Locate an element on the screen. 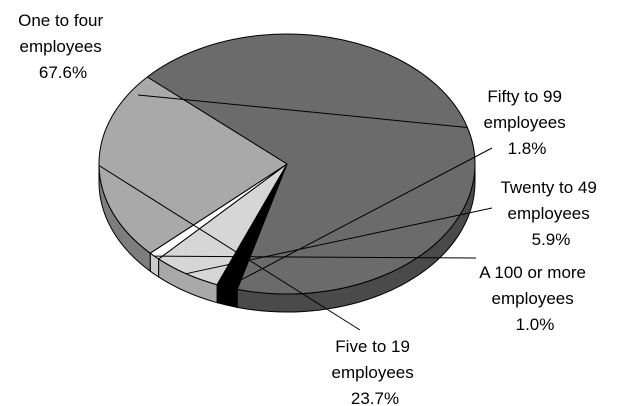  label-fifty-to-99: Fifty to 99 employees 1.8% is located at coordinates (527, 122).